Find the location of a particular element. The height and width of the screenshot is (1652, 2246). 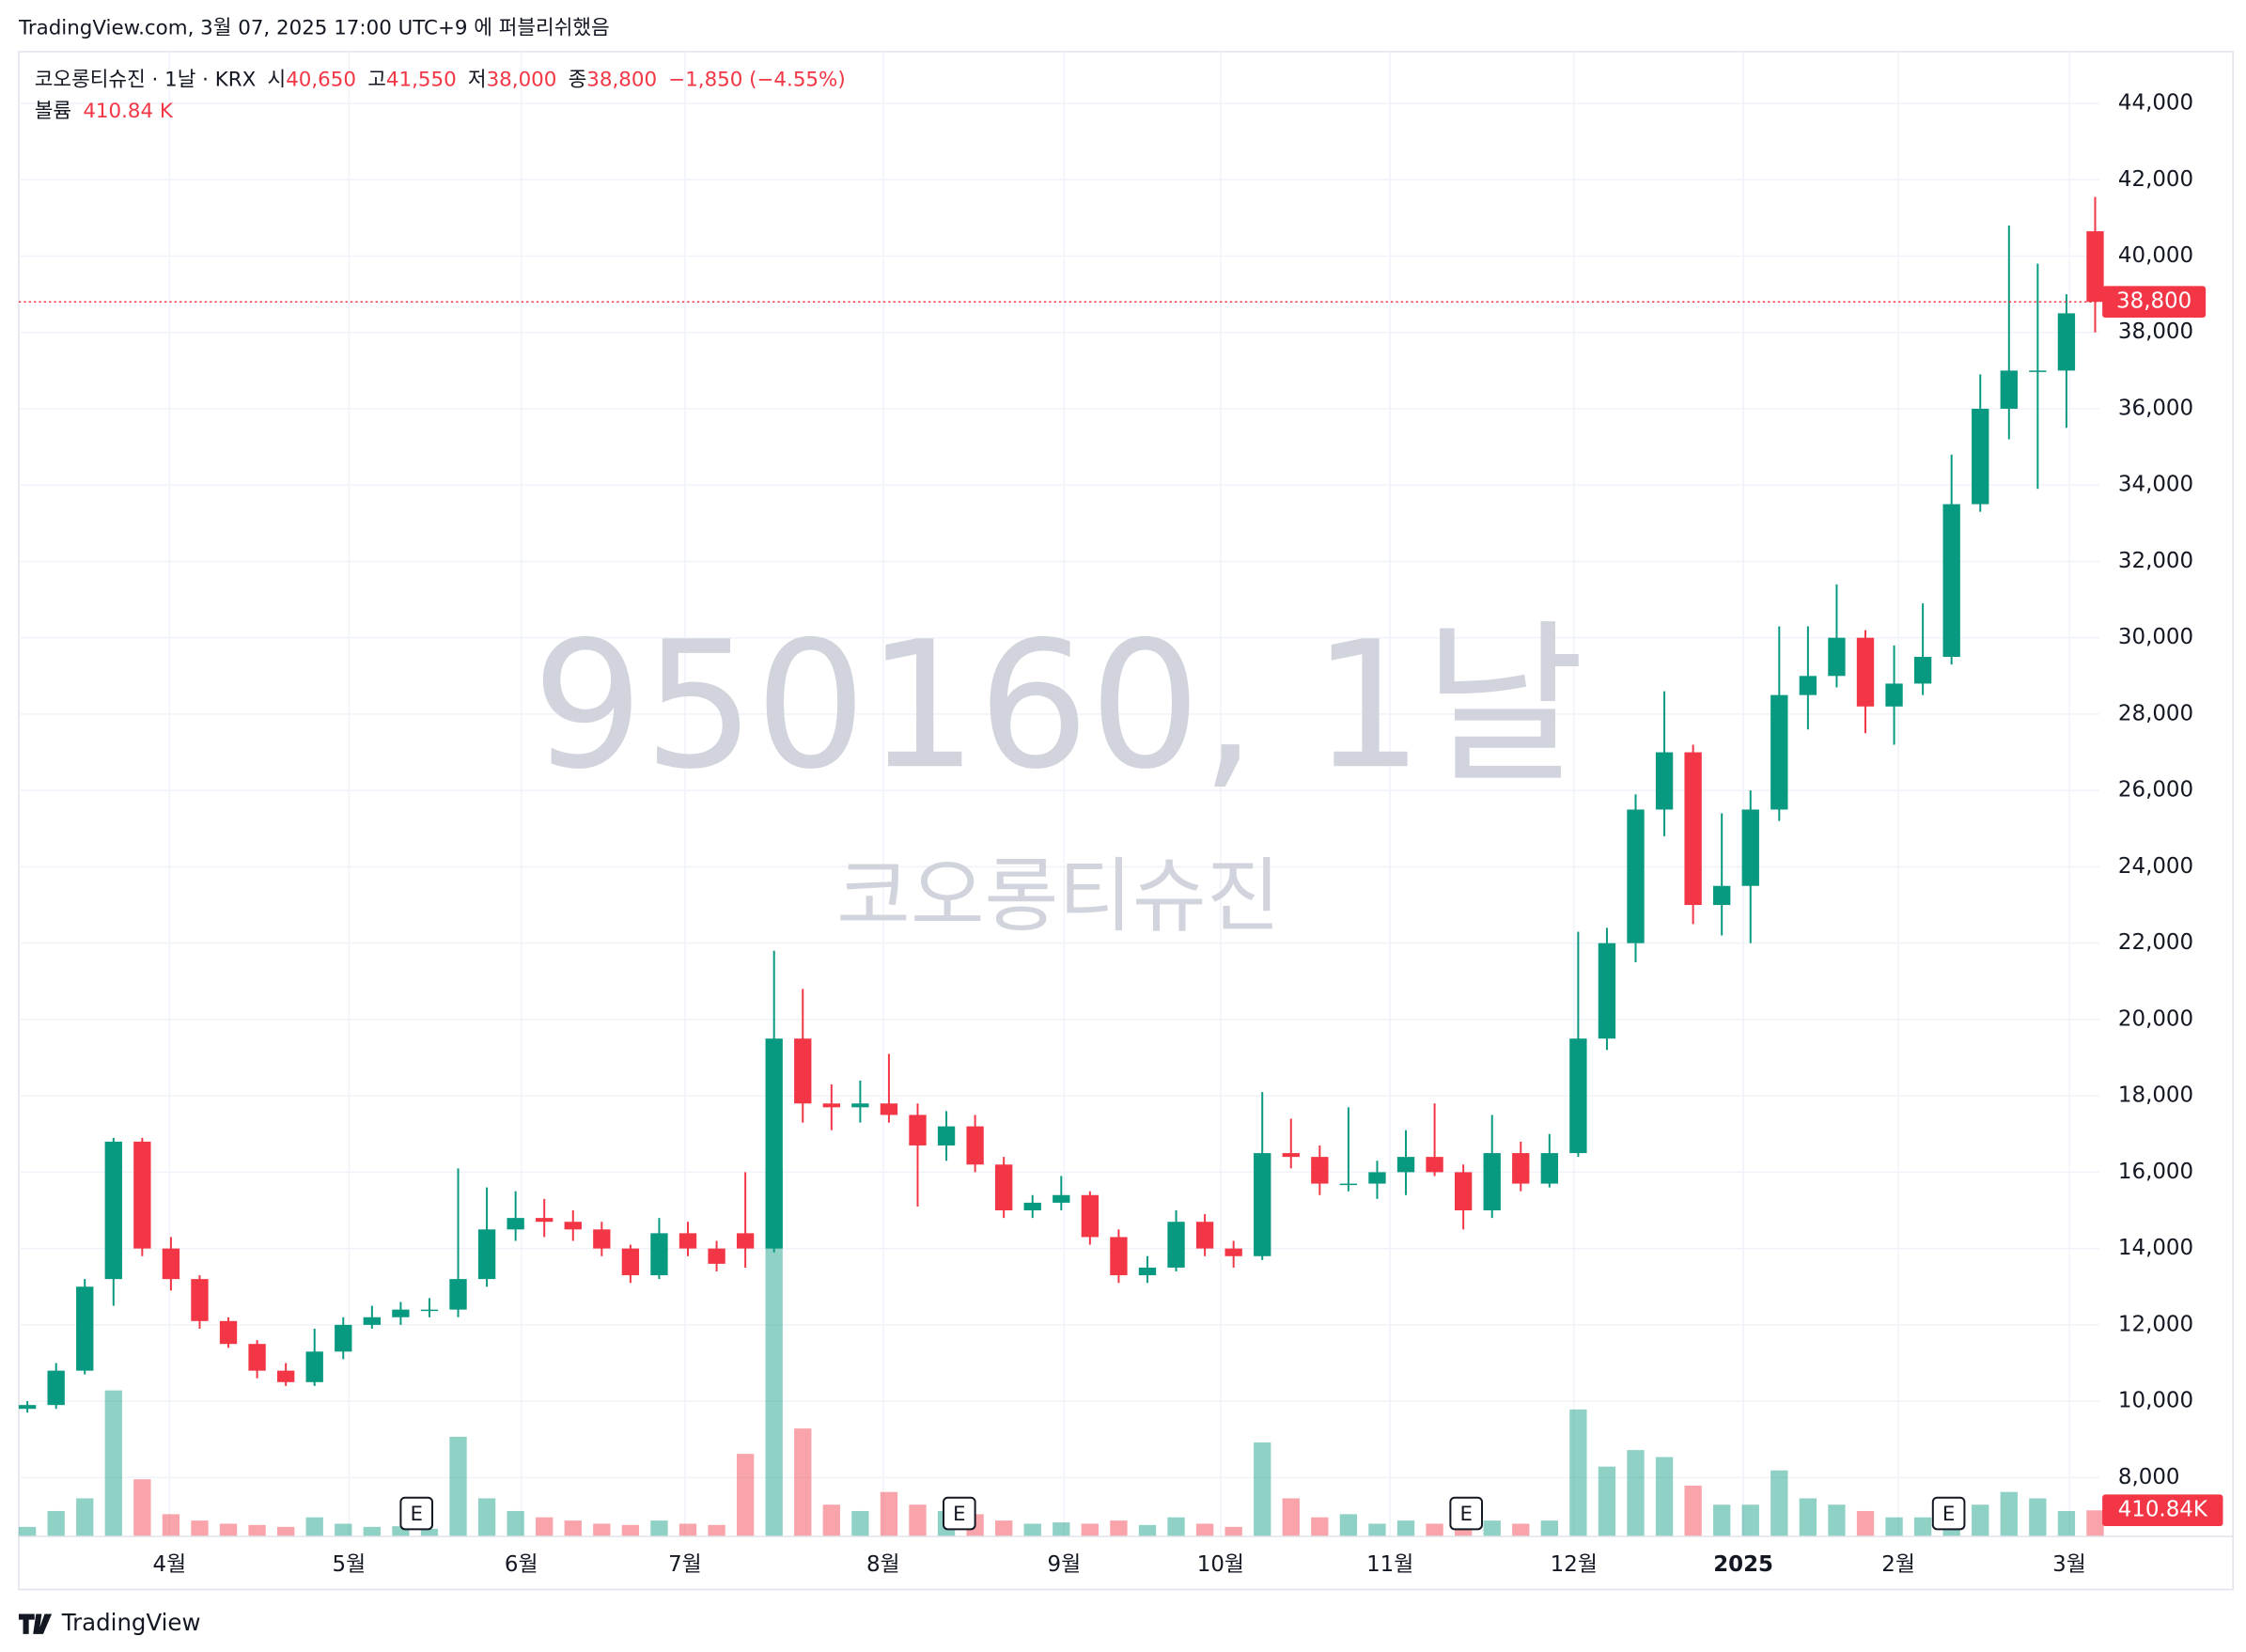

x-tick-label: 4월 is located at coordinates (170, 1564).